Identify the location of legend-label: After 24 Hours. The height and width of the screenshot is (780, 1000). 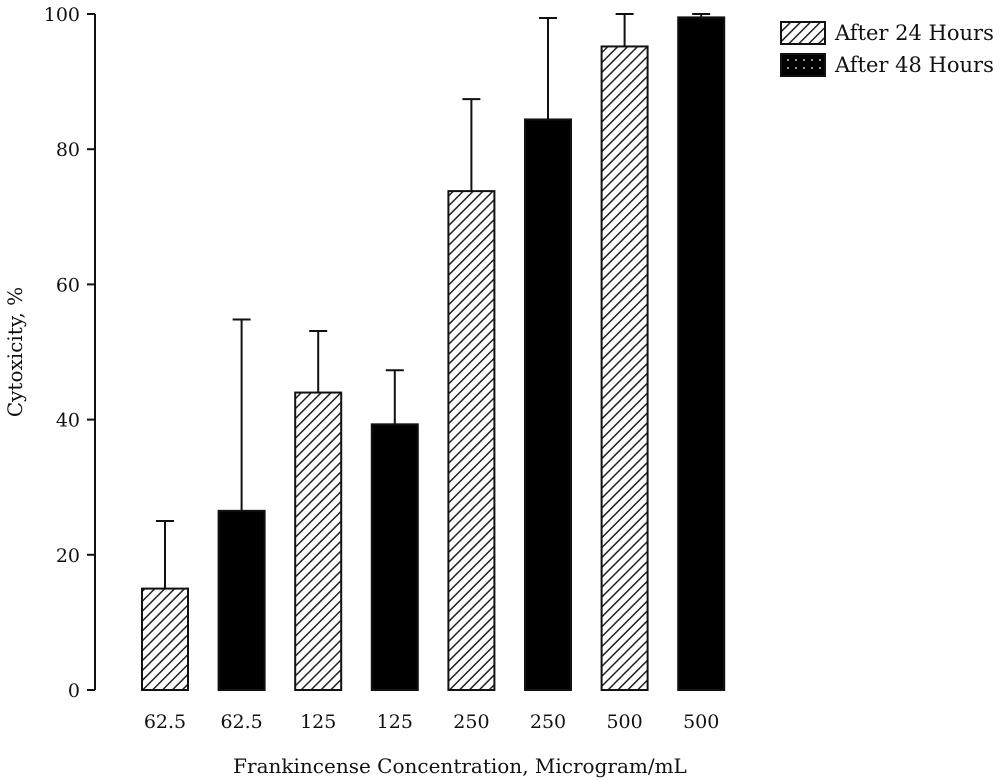
(914, 33).